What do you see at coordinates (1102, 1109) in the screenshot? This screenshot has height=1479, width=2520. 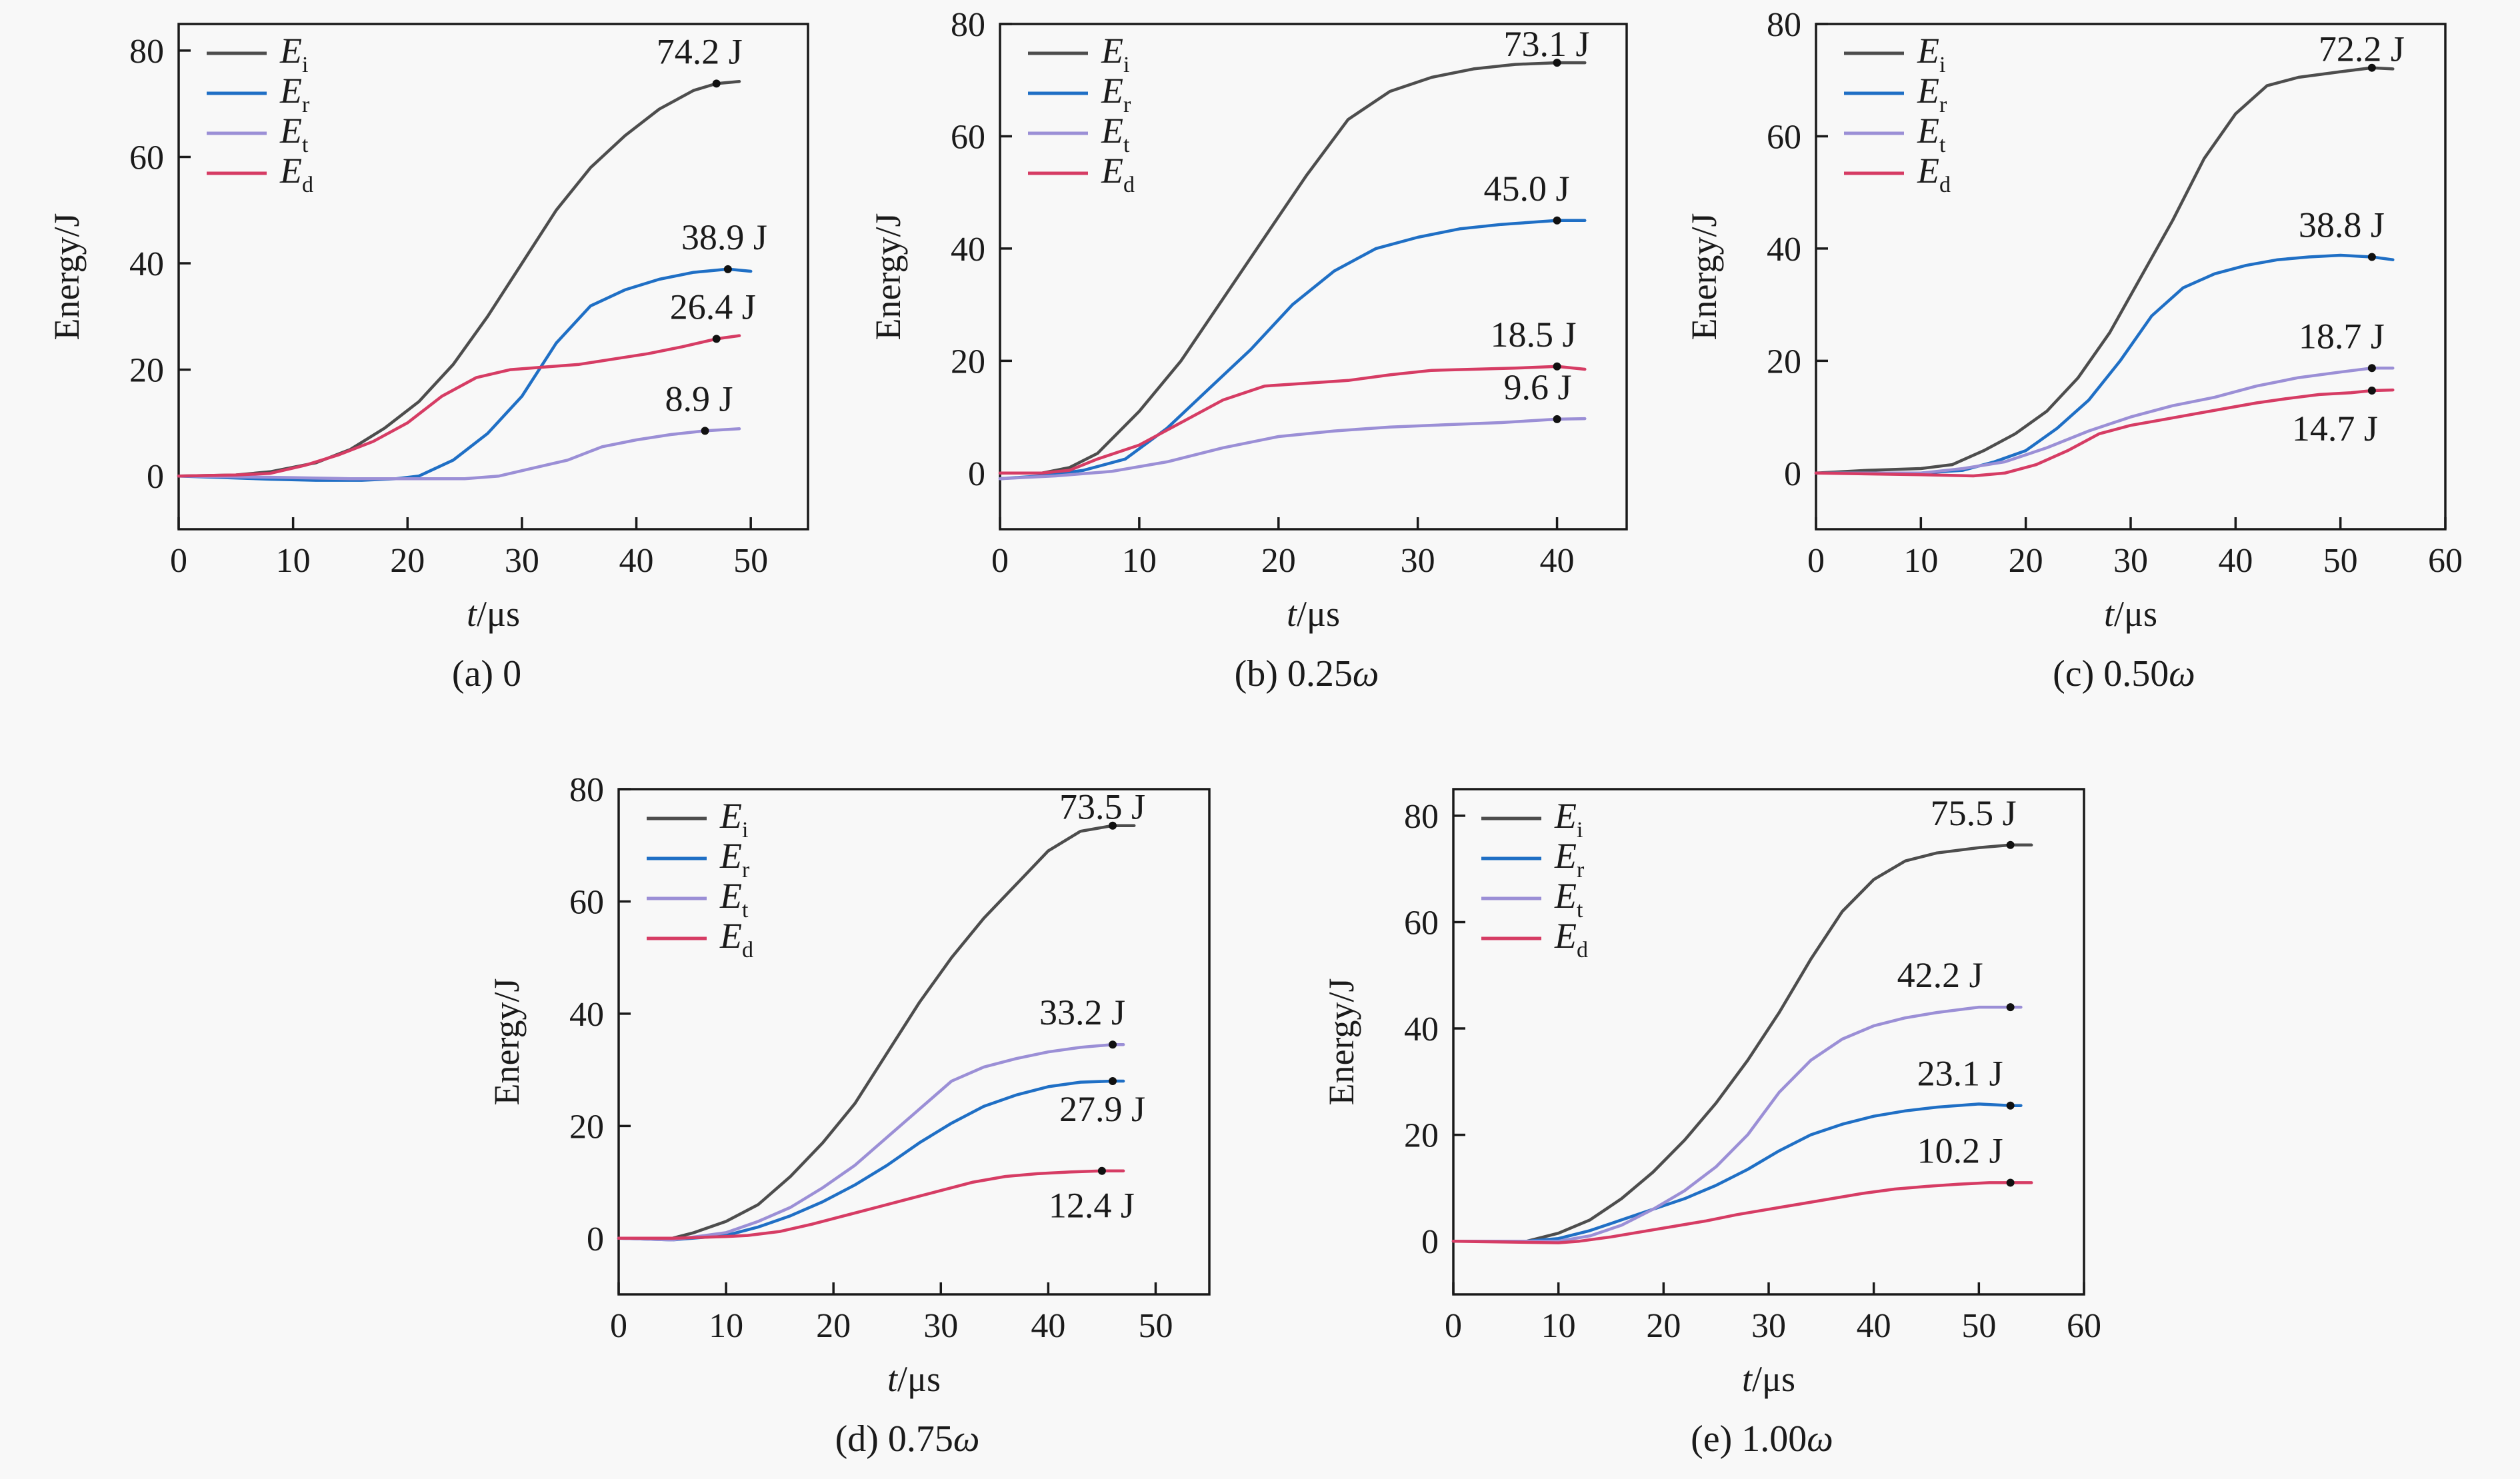 I see `value-label-Er: 27.9 J` at bounding box center [1102, 1109].